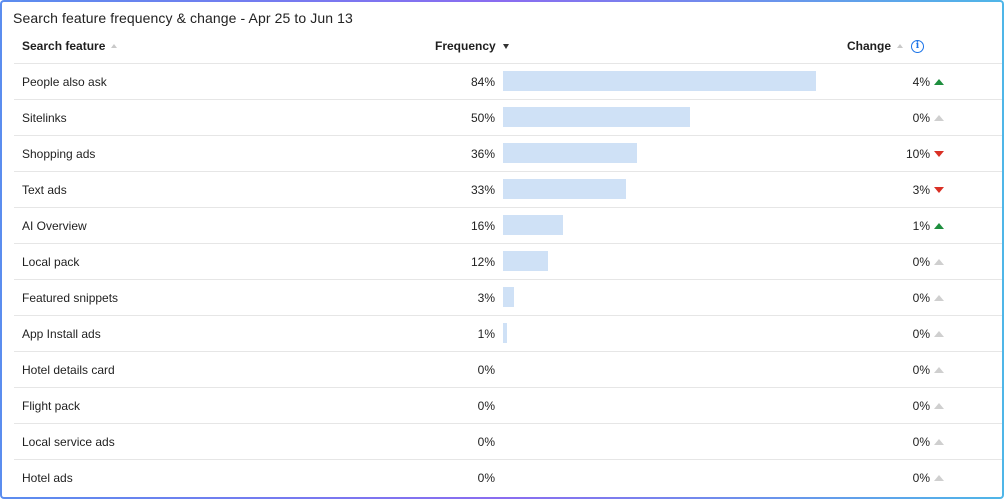 The height and width of the screenshot is (499, 1004). I want to click on feature-name: Shopping ads, so click(59, 154).